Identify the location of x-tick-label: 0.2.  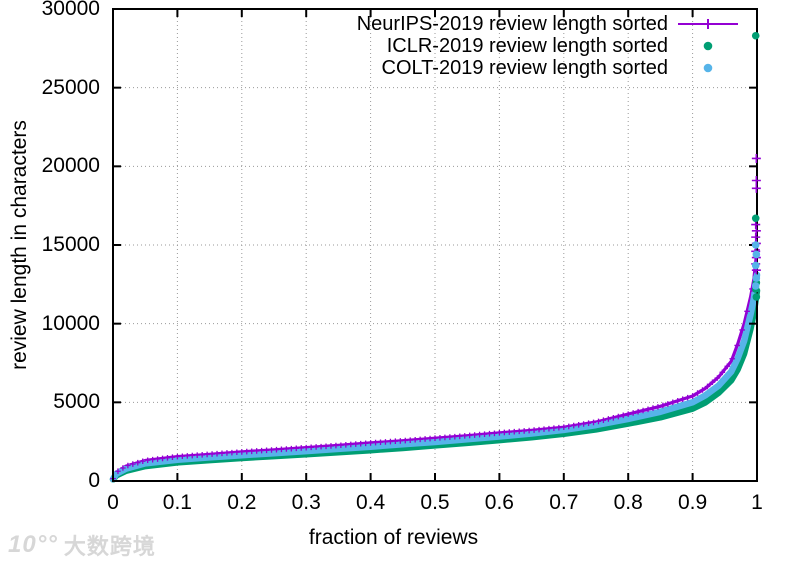
(242, 502).